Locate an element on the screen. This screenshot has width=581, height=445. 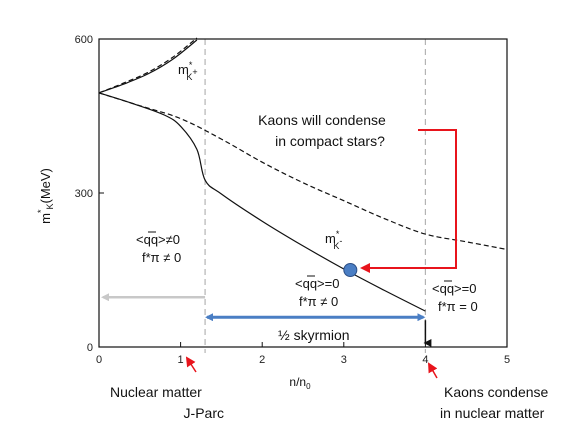
bottom-right-line-2: in nuclear matter is located at coordinates (492, 413).